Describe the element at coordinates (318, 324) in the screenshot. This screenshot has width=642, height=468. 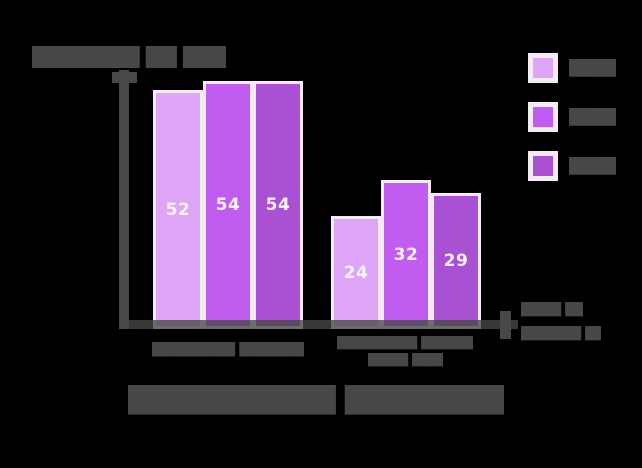
I see `x-axis-line` at that location.